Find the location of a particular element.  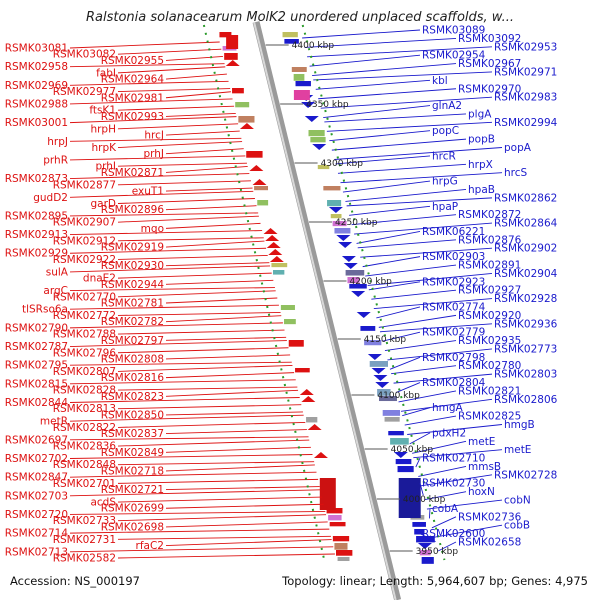

gene-label-left: RSMK02816 is located at coordinates (133, 378).